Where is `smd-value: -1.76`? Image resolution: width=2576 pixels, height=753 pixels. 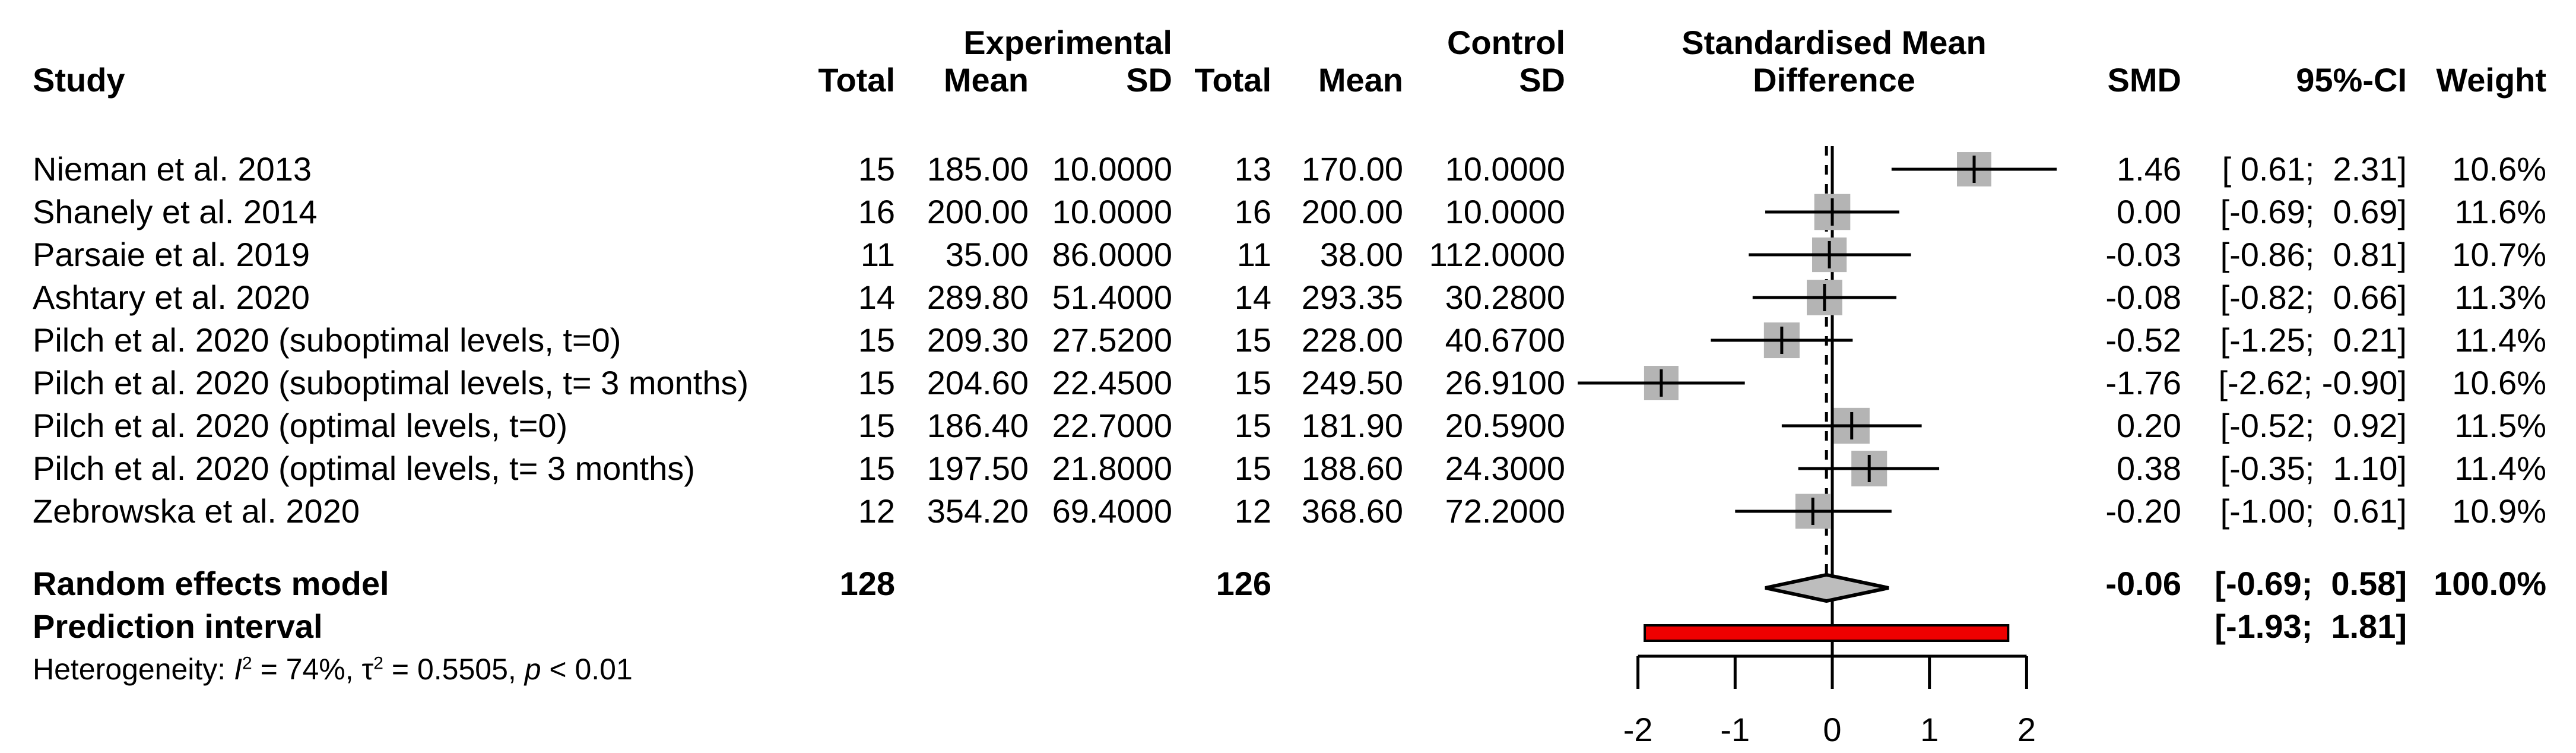 smd-value: -1.76 is located at coordinates (2143, 382).